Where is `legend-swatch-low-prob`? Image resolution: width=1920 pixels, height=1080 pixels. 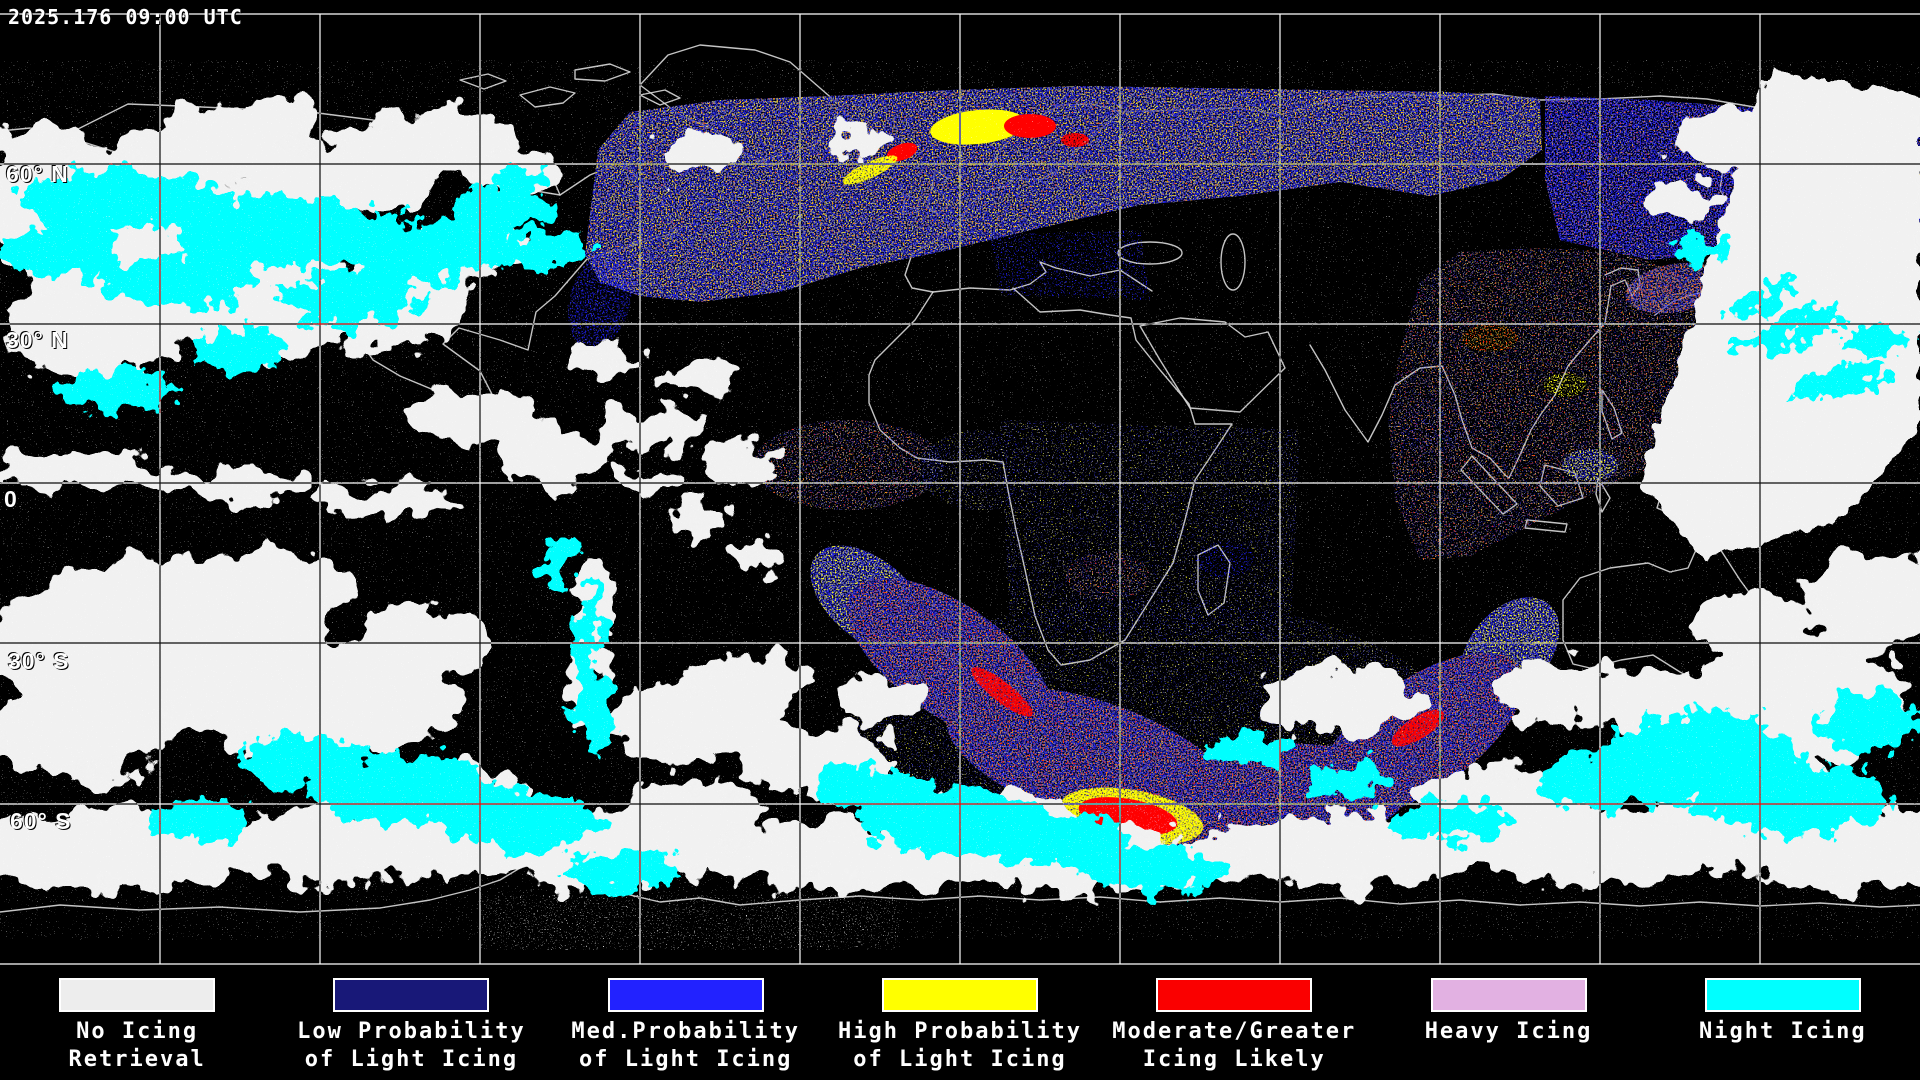 legend-swatch-low-prob is located at coordinates (411, 995).